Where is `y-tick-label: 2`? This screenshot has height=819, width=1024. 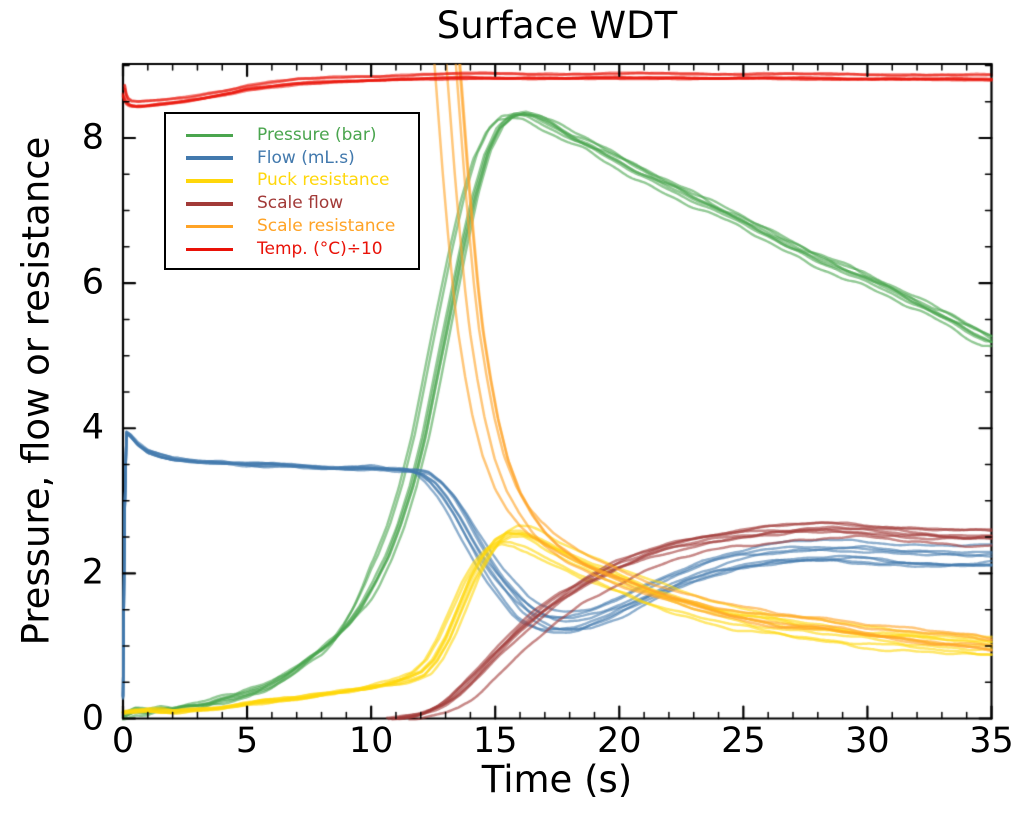
y-tick-label: 2 is located at coordinates (92, 572).